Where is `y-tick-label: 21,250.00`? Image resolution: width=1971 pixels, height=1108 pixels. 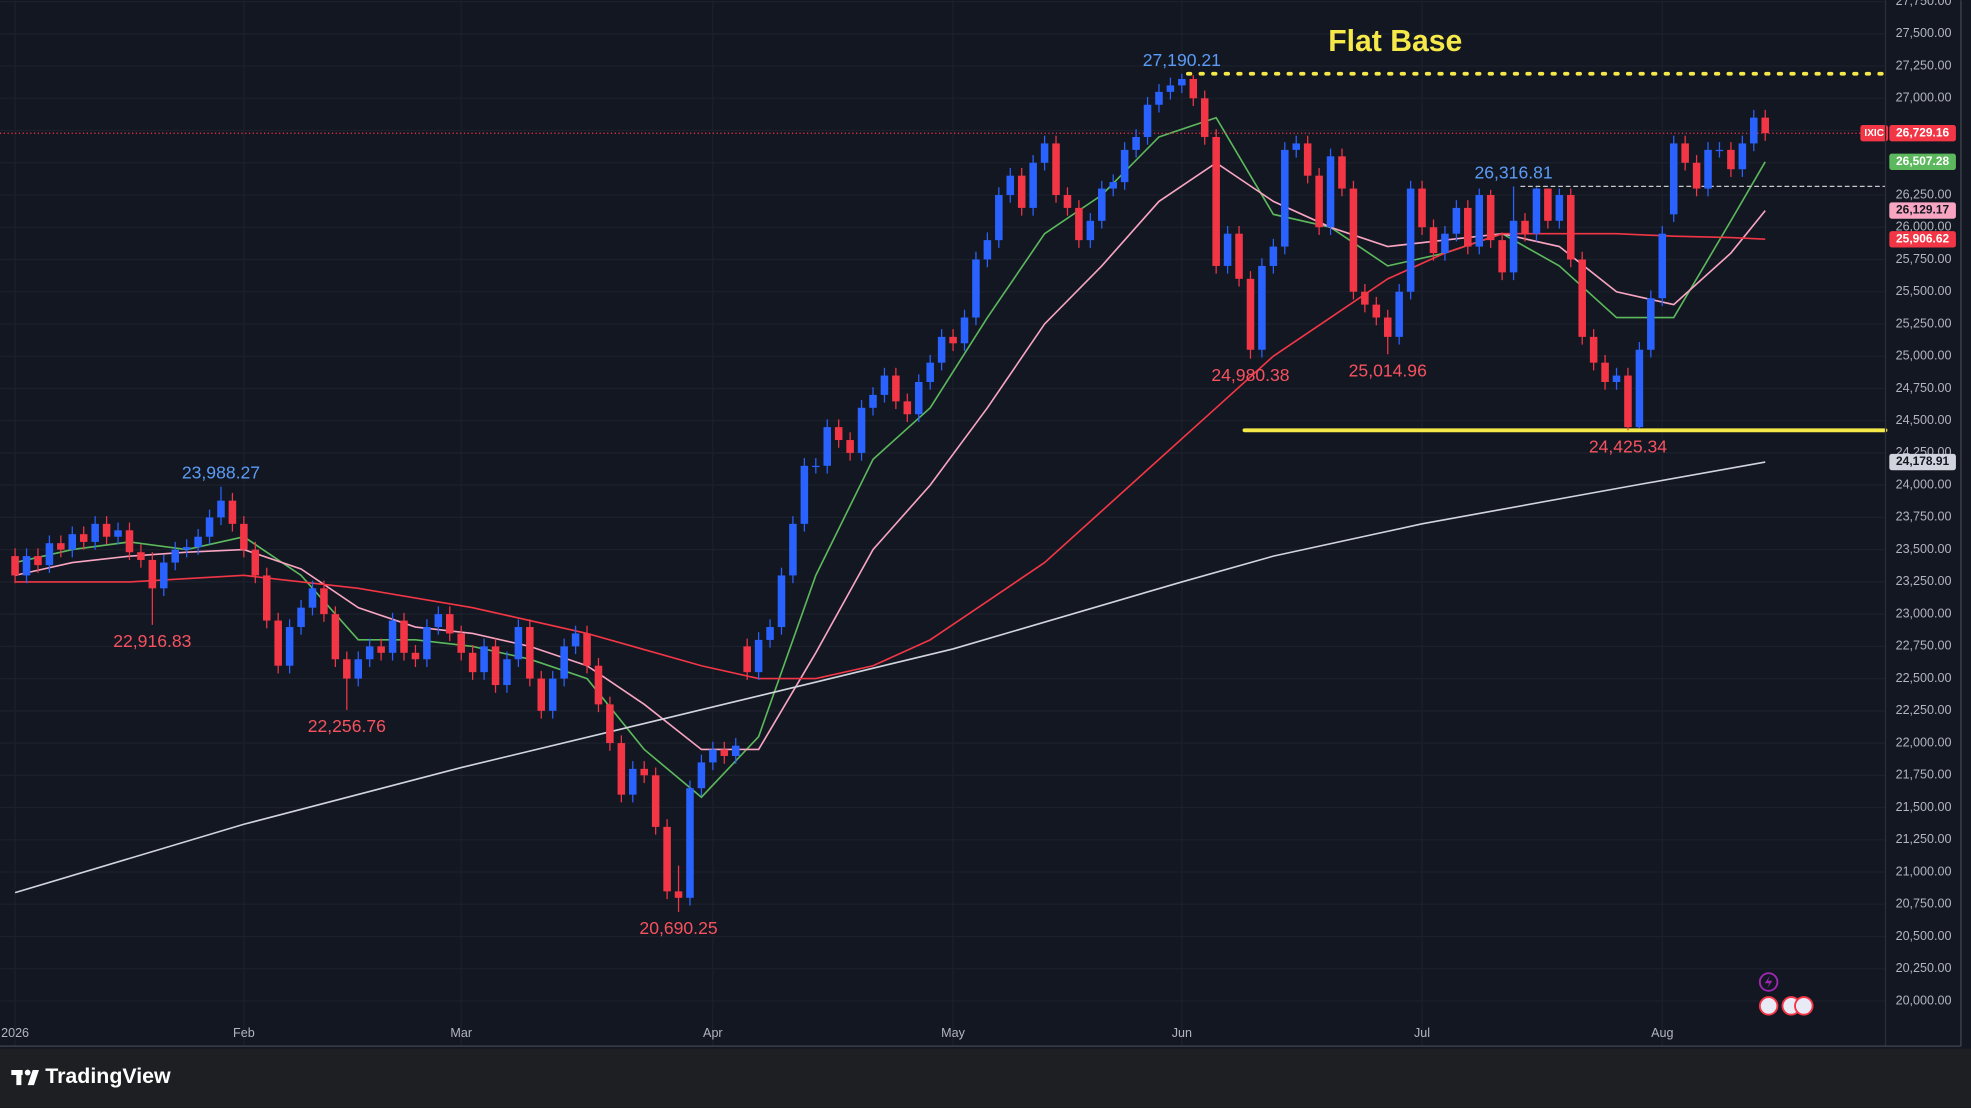
y-tick-label: 21,250.00 is located at coordinates (1924, 839).